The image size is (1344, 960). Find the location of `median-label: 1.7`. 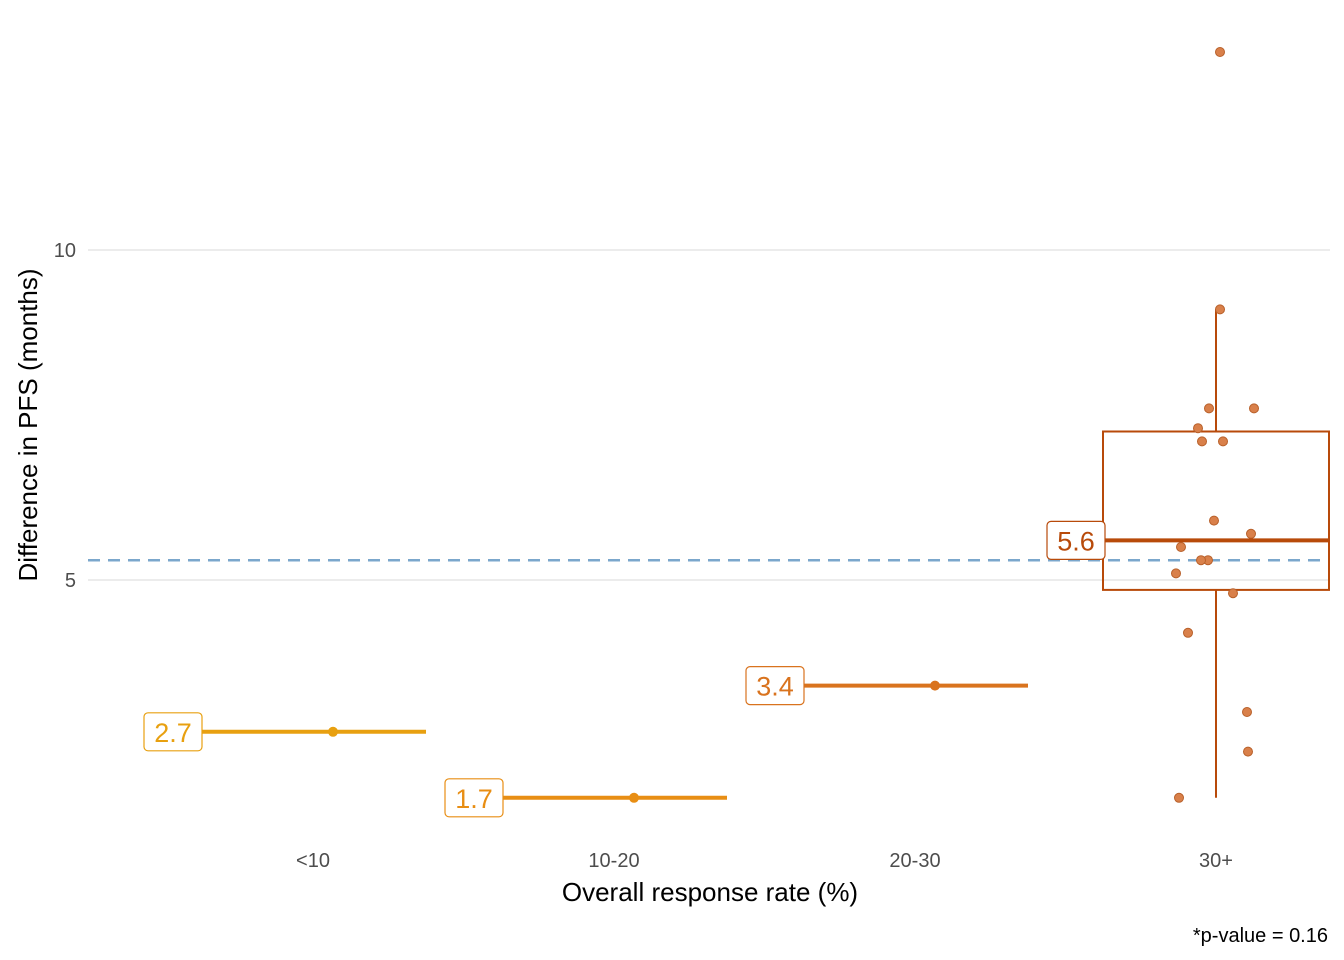

median-label: 1.7 is located at coordinates (474, 799).